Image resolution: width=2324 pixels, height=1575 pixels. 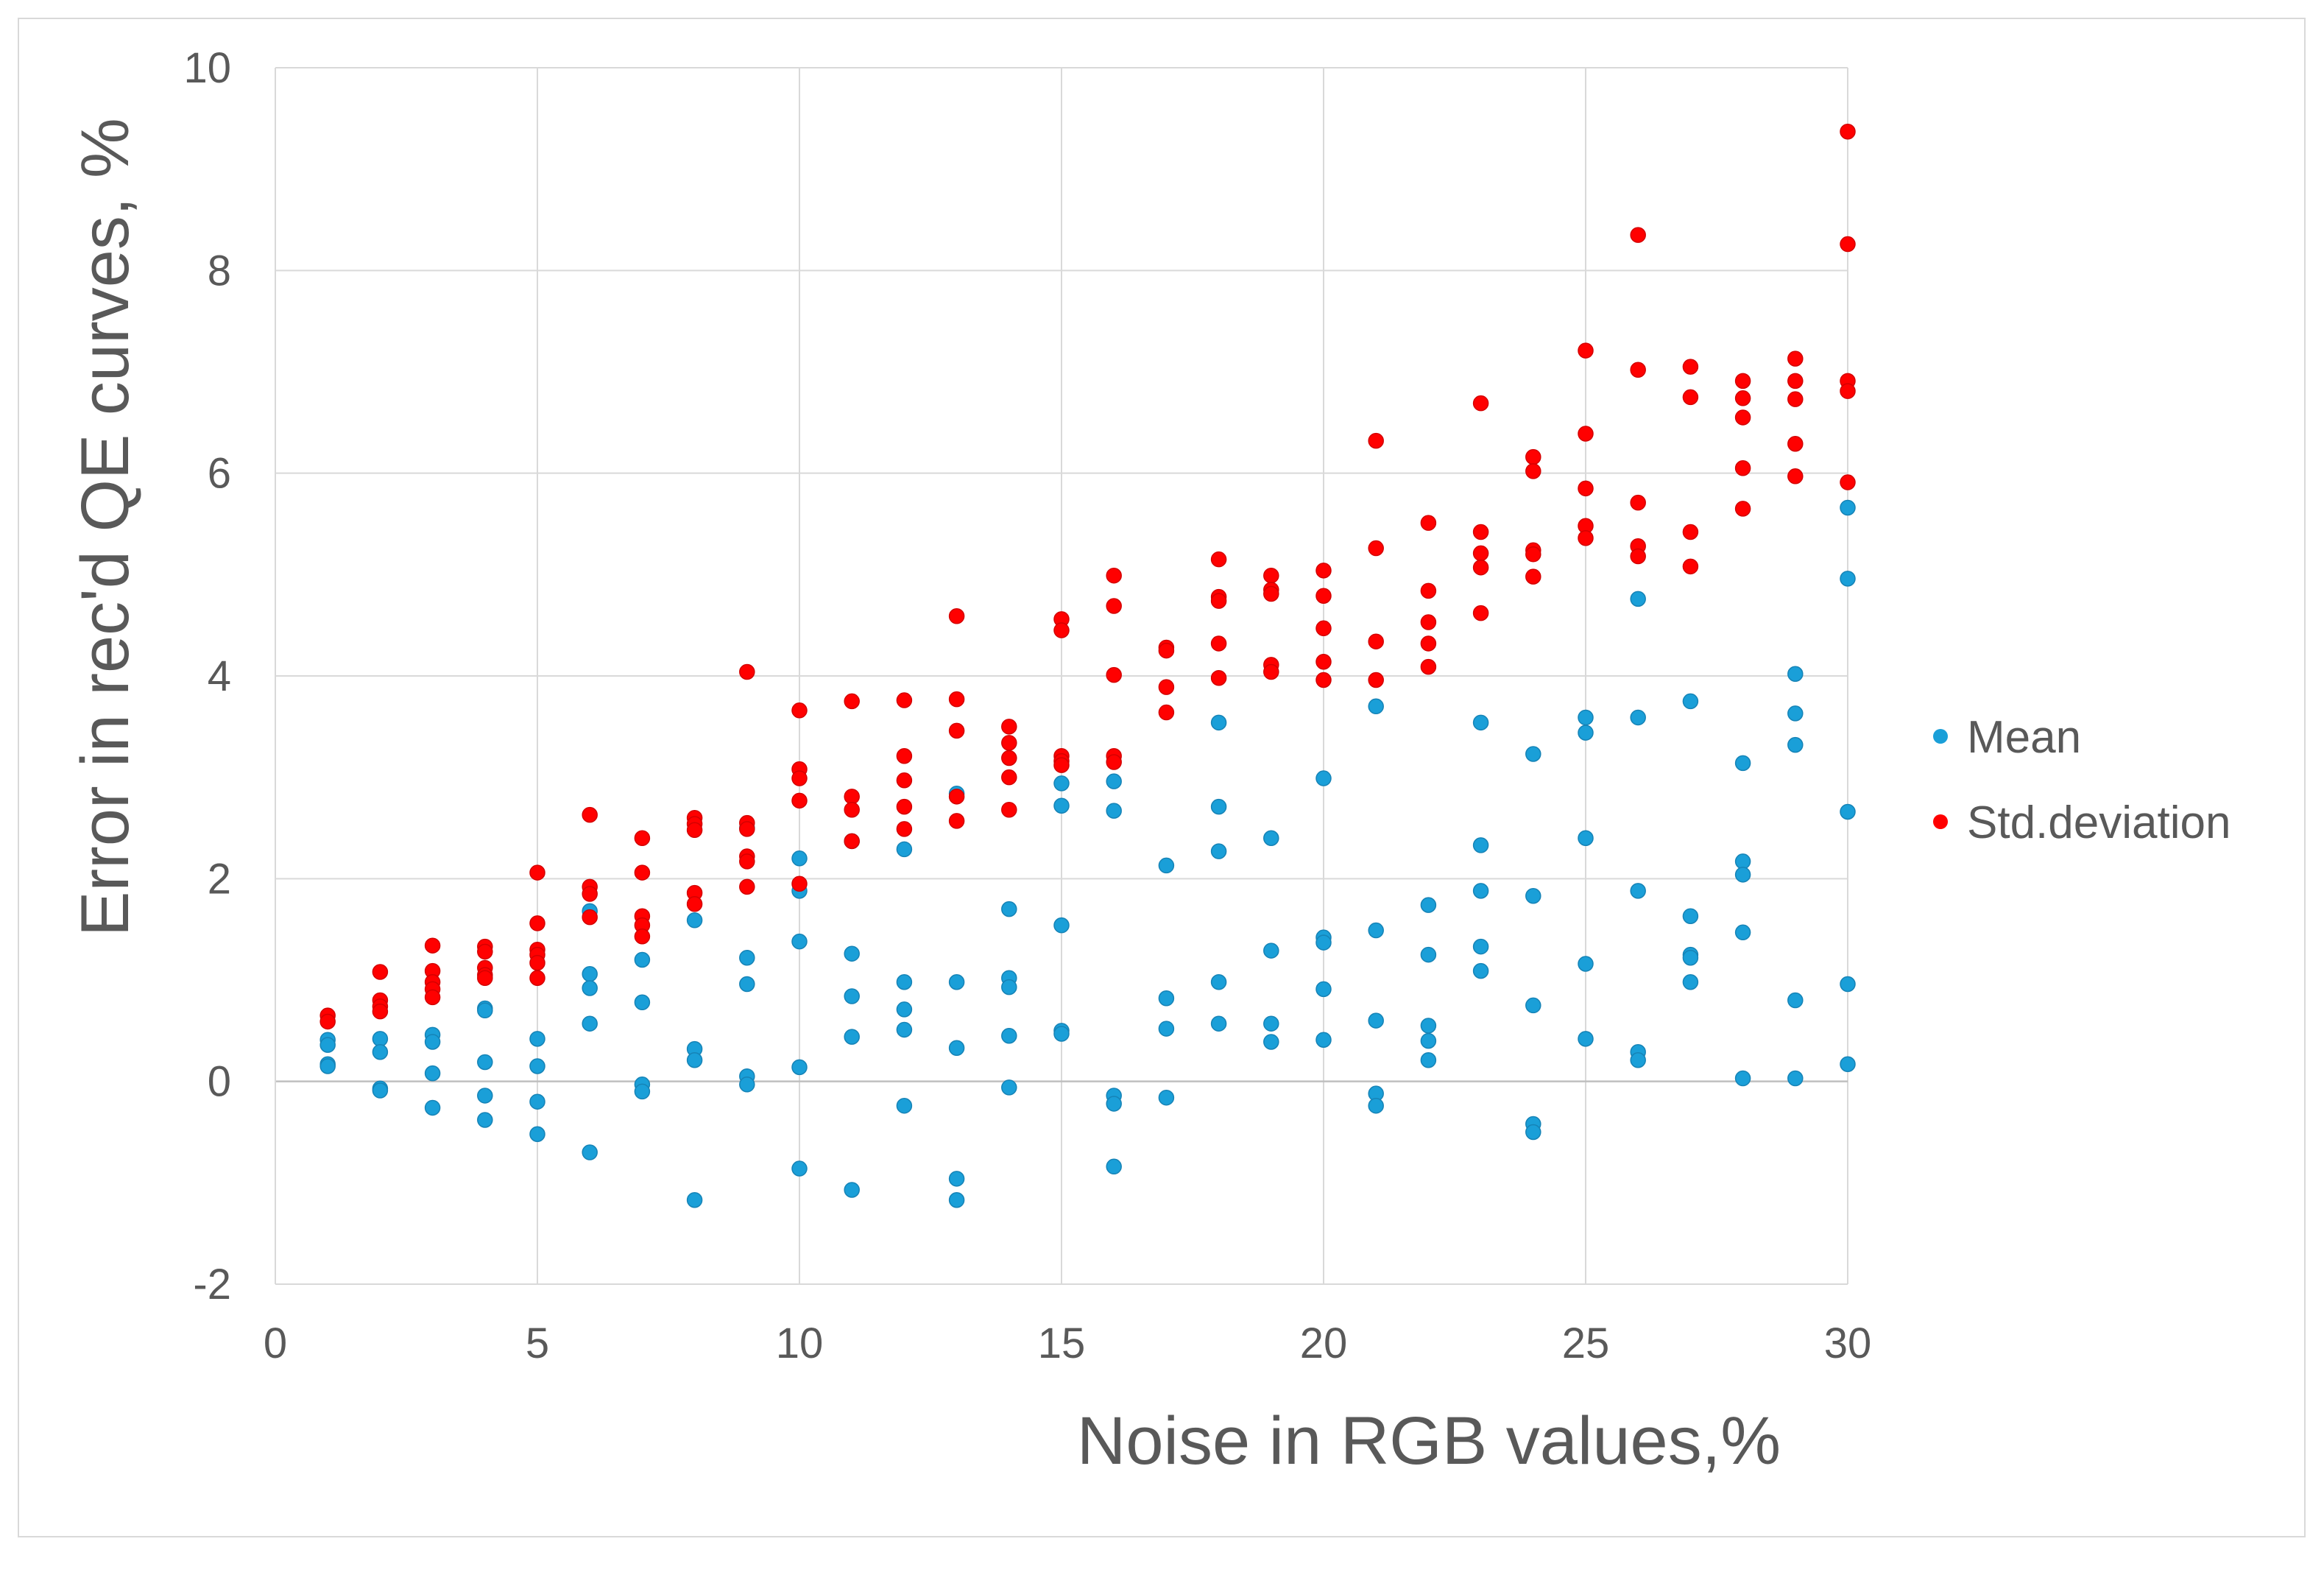 What do you see at coordinates (219, 474) in the screenshot?
I see `y-tick-label: 6` at bounding box center [219, 474].